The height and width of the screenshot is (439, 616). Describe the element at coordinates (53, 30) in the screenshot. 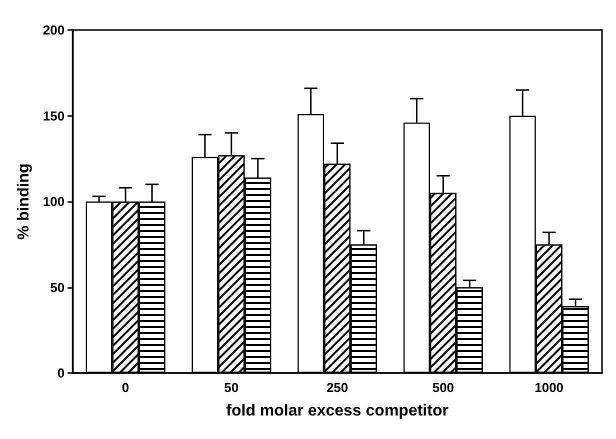

I see `y-tick-label: 200` at that location.